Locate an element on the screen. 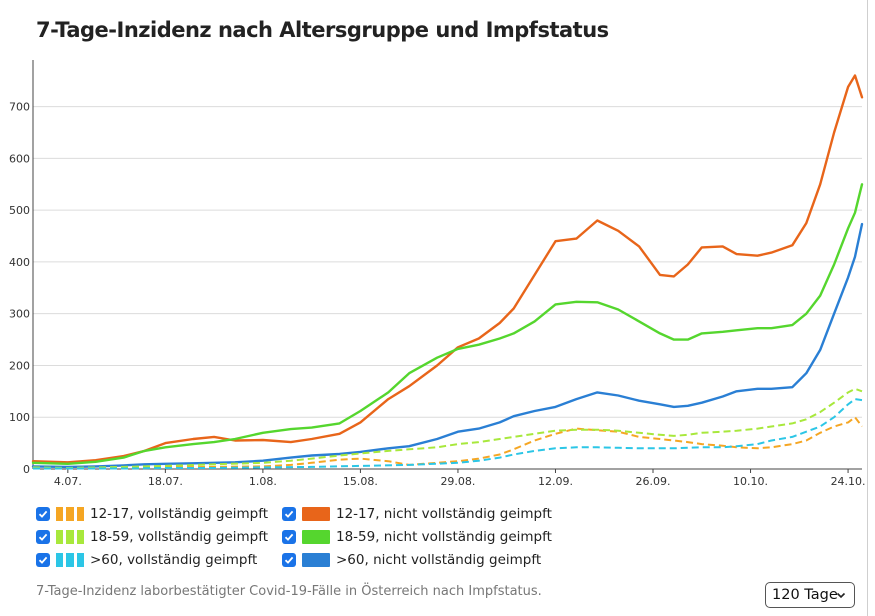  y-tick-label: 700 is located at coordinates (19, 107).